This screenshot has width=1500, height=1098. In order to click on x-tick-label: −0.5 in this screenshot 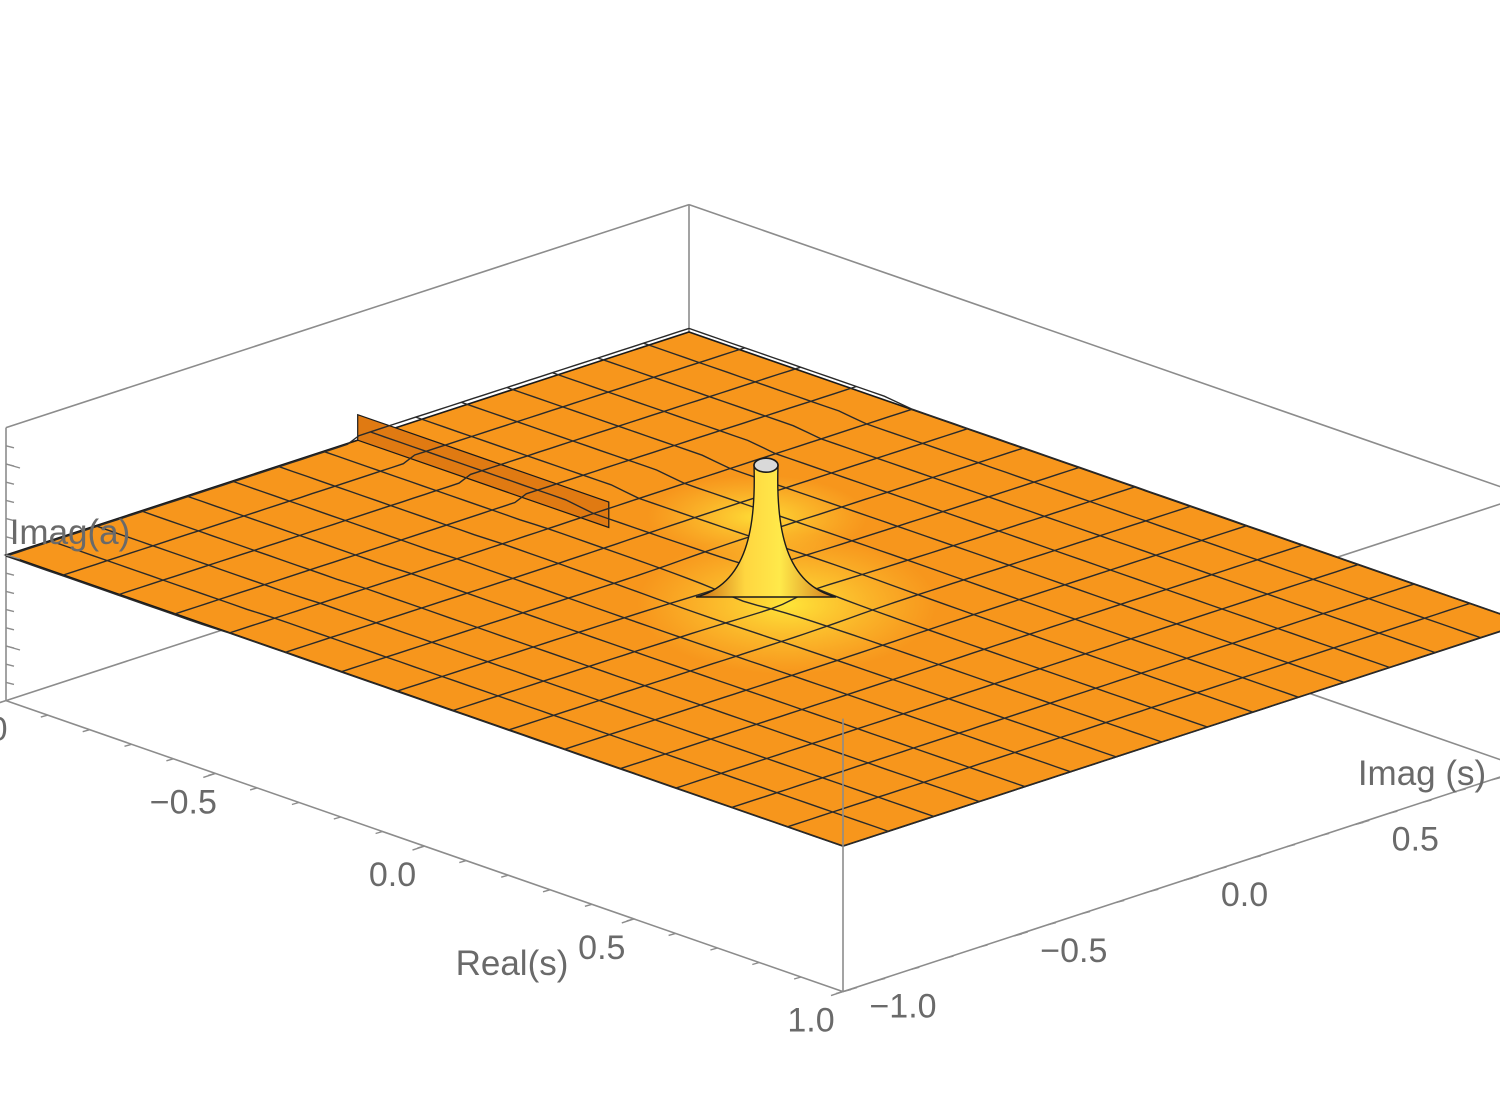, I will do `click(183, 802)`.